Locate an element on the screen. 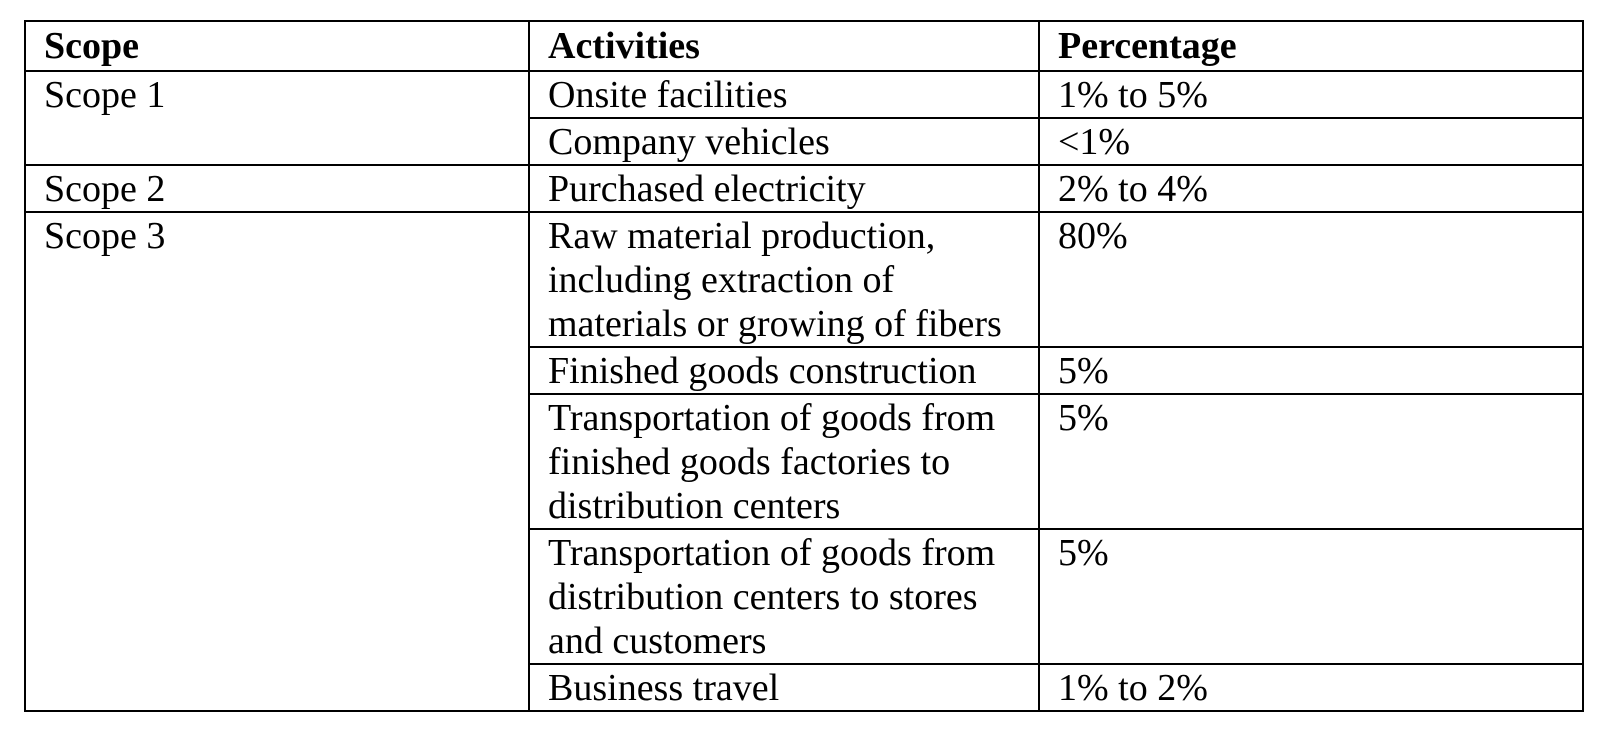 The image size is (1604, 744). activity-cell: Company vehicles is located at coordinates (784, 141).